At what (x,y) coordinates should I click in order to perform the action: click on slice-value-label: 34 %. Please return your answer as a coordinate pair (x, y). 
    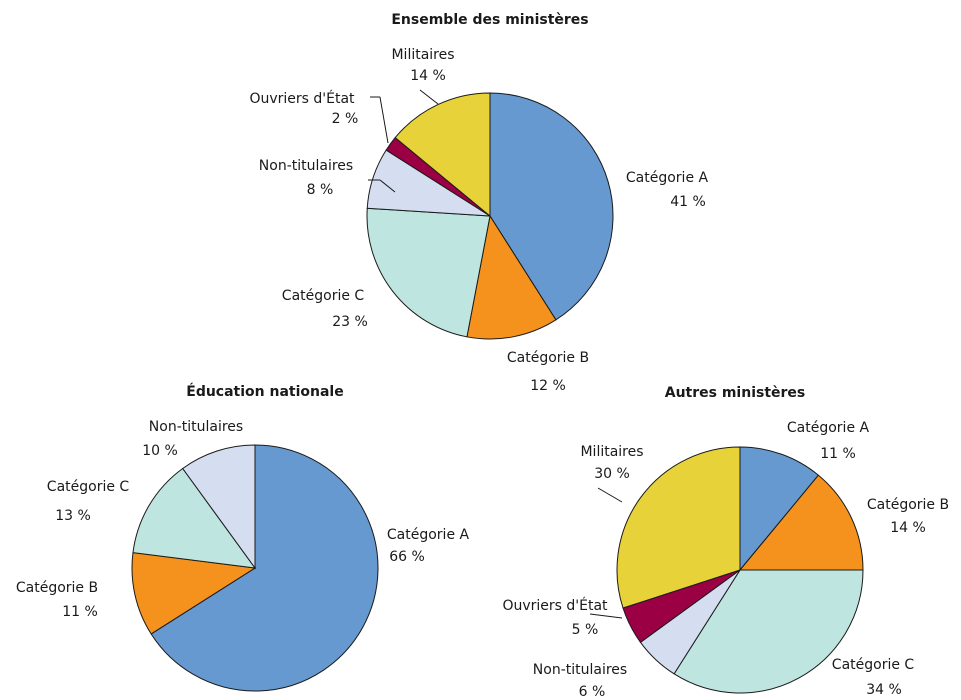
    Looking at the image, I should click on (884, 690).